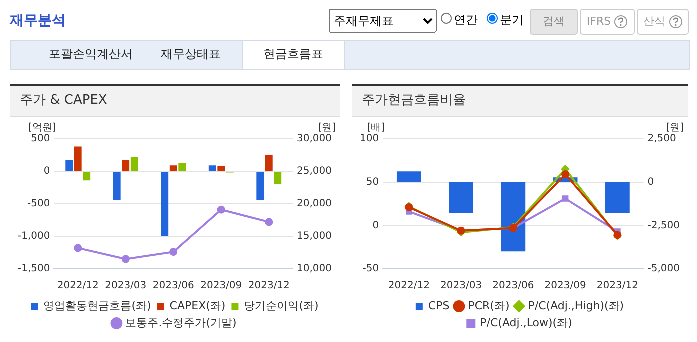 The height and width of the screenshot is (342, 697). Describe the element at coordinates (662, 139) in the screenshot. I see `y2-tick-label: 2,500` at that location.